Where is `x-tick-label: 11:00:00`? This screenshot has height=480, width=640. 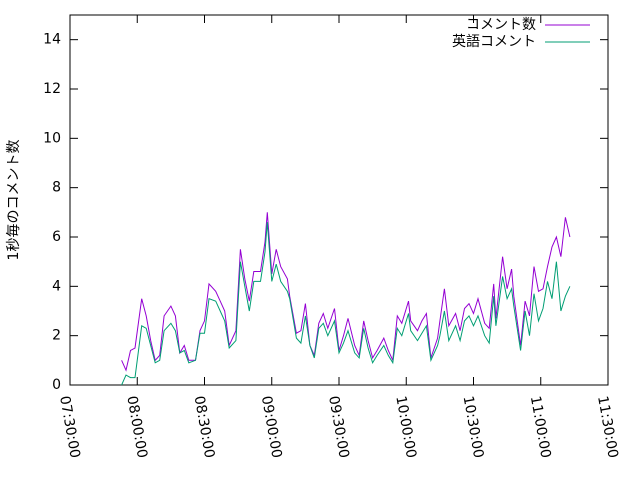 x-tick-label: 11:00:00 is located at coordinates (540, 427).